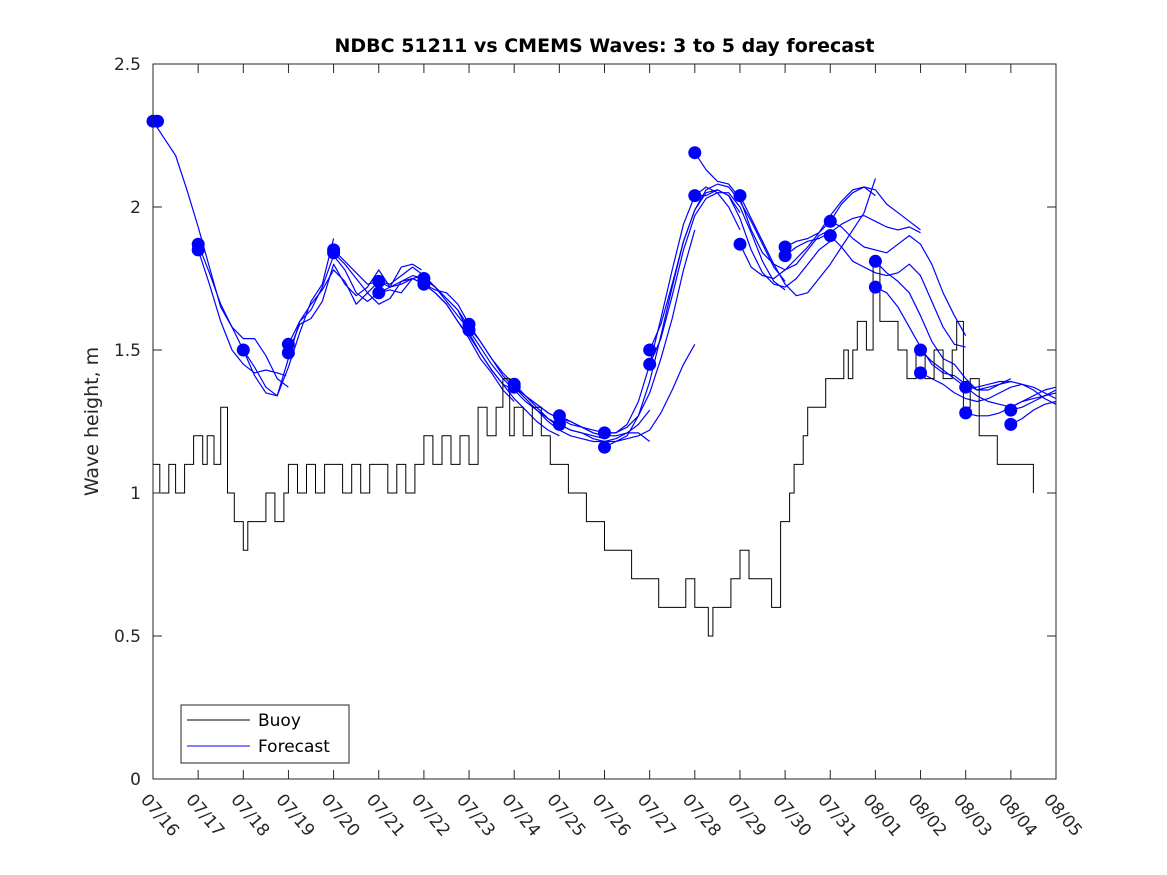 This screenshot has height=875, width=1167. I want to click on y-tick-label: 2, so click(135, 208).